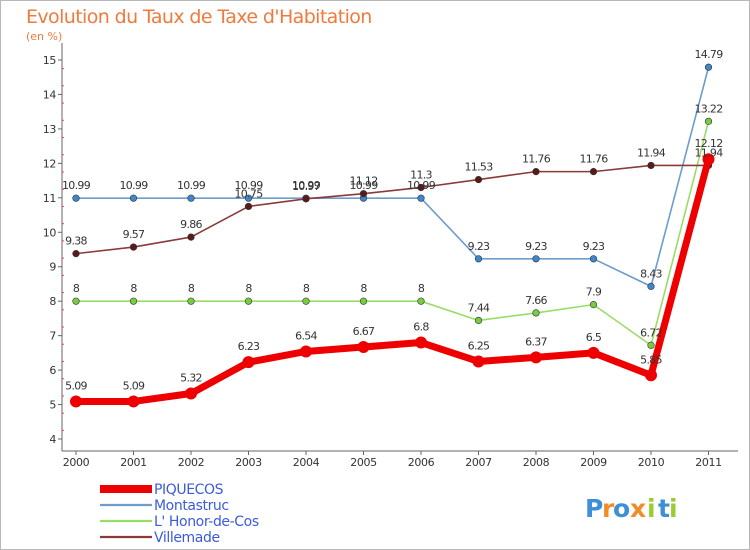  What do you see at coordinates (52, 267) in the screenshot?
I see `y-tick-label: 9` at bounding box center [52, 267].